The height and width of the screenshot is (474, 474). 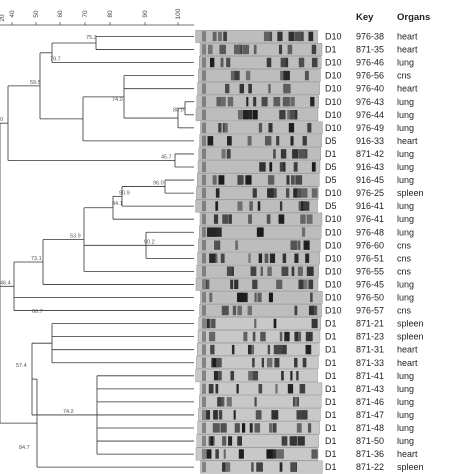 I want to click on sample-key: 871-48, so click(x=370, y=428).